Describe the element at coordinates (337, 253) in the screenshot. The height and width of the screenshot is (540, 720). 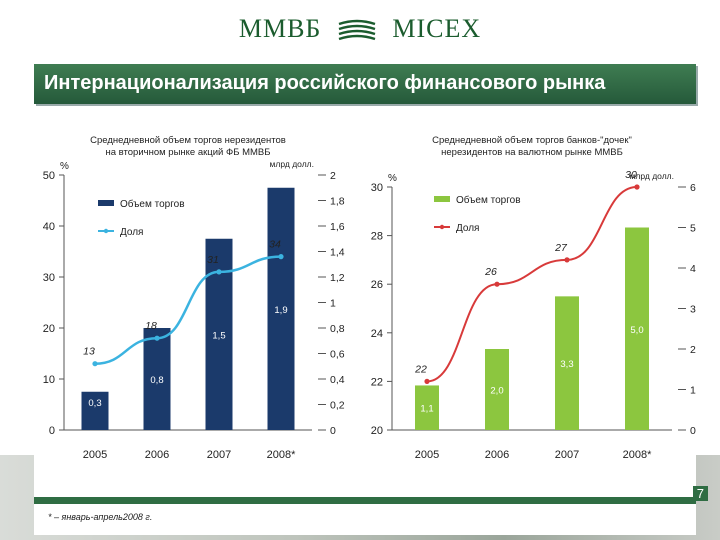
I see `right-tick-label: 1,4` at that location.